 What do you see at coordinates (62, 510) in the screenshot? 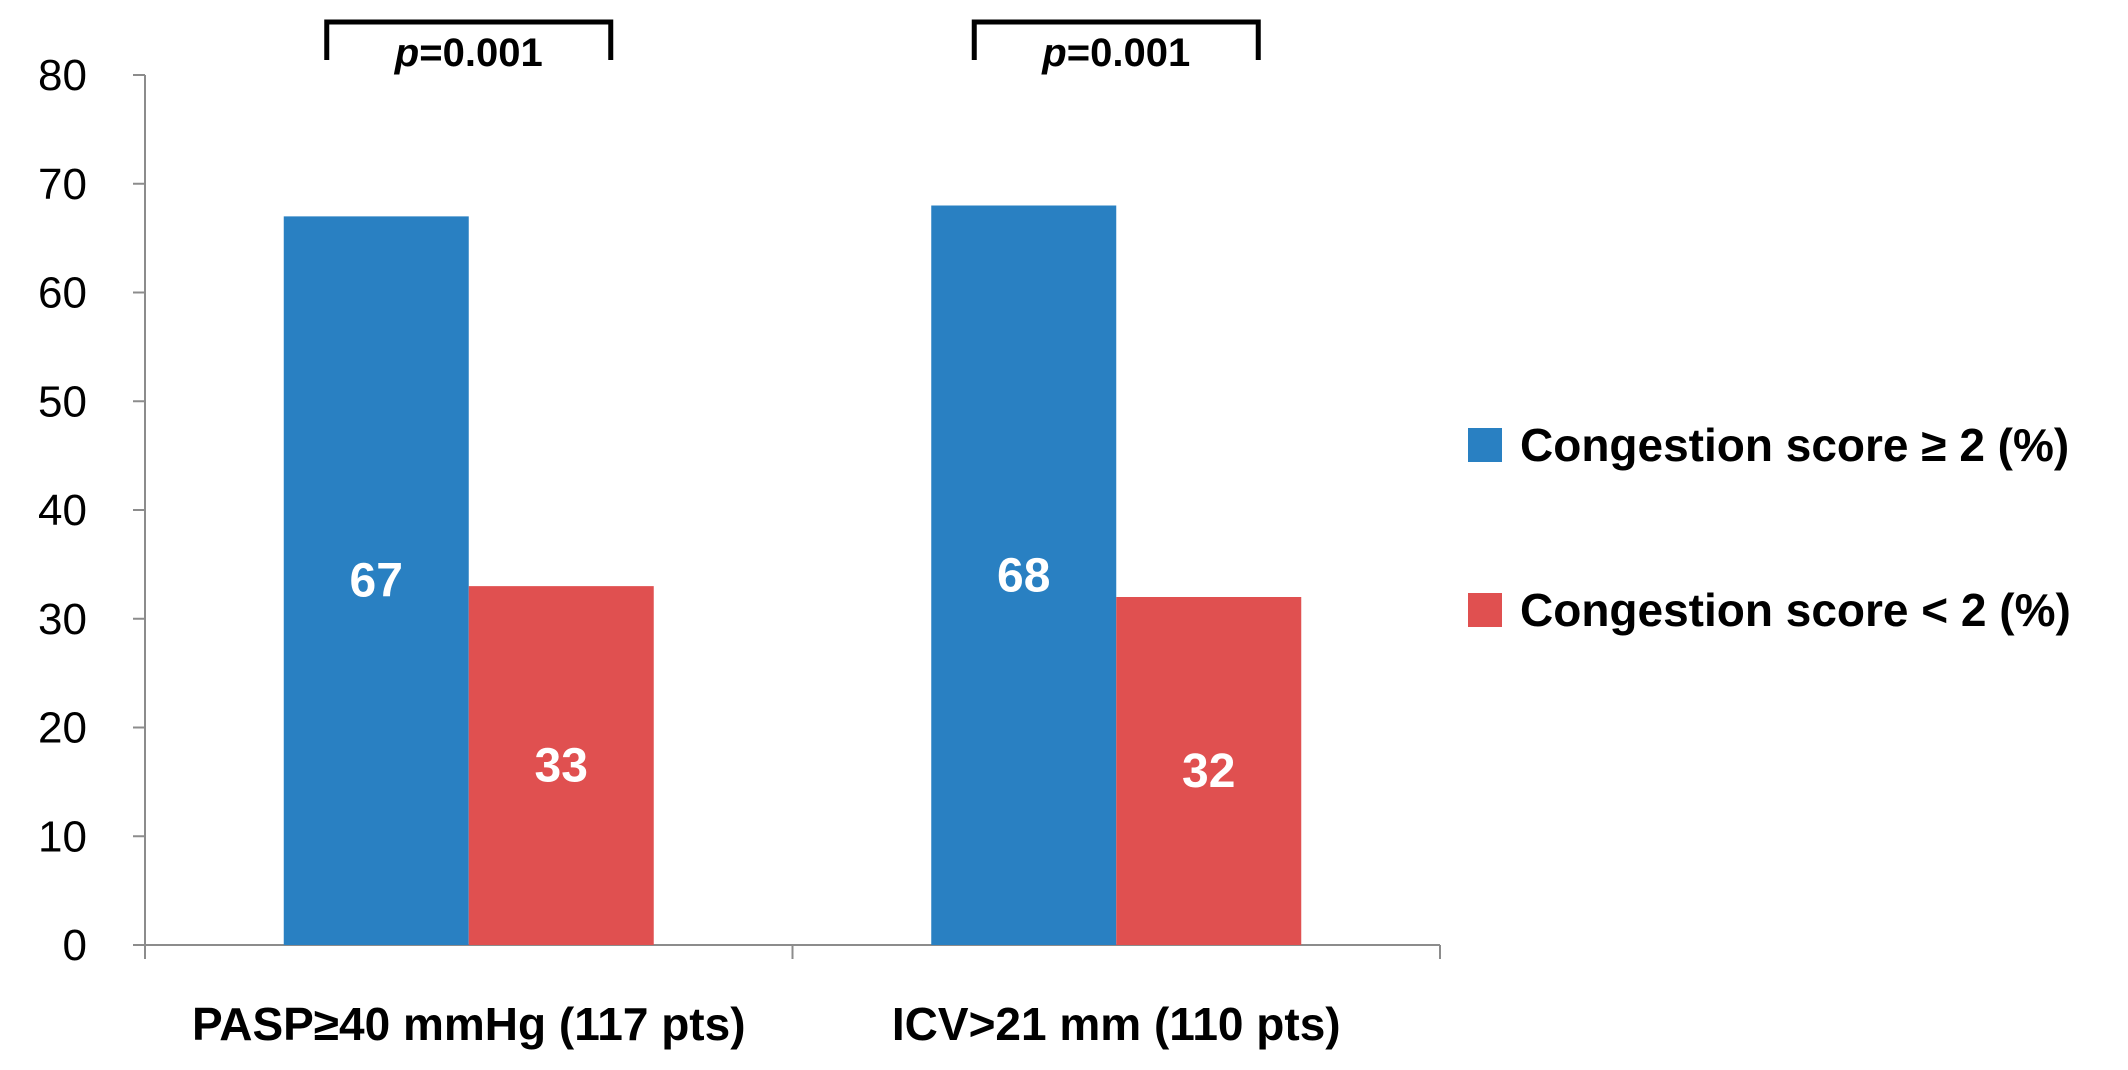
I see `y-tick-label: 40` at bounding box center [62, 510].